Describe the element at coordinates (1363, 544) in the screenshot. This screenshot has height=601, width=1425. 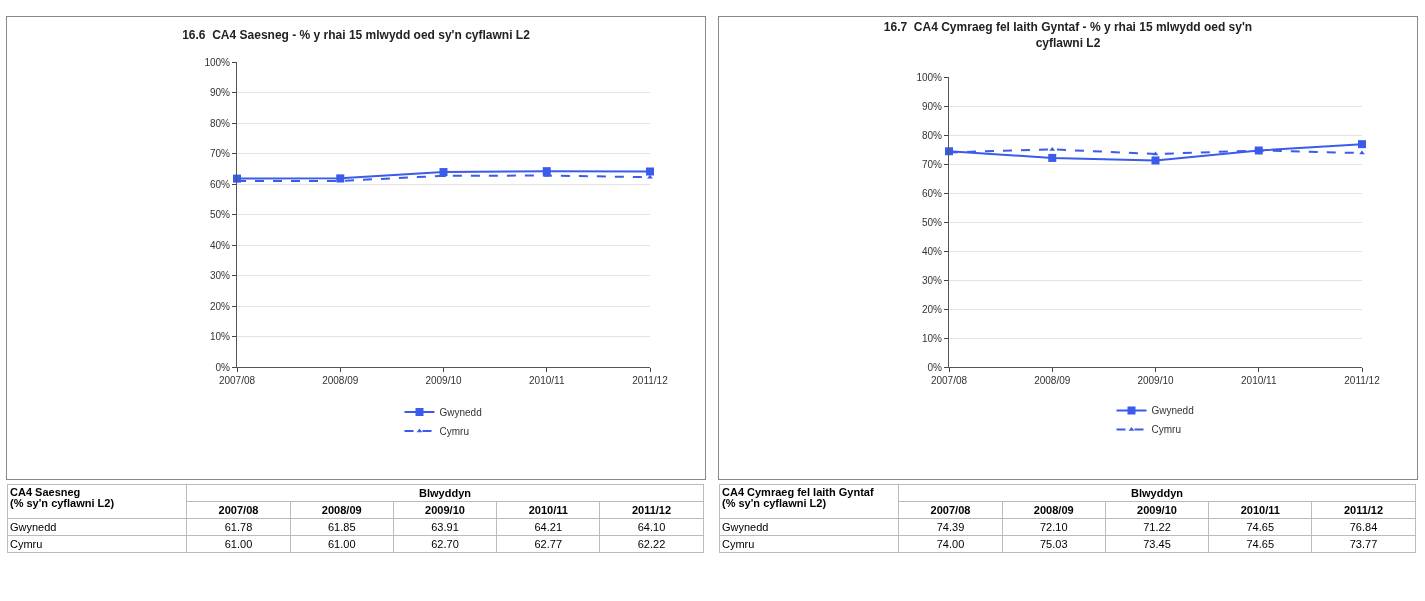
I see `data-label: 73.77` at that location.